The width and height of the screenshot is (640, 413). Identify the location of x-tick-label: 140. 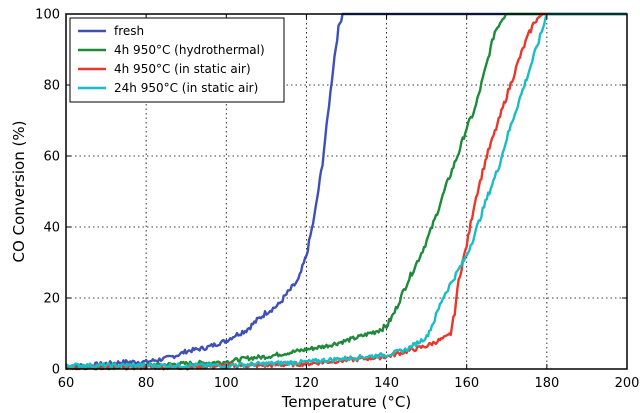
(386, 383).